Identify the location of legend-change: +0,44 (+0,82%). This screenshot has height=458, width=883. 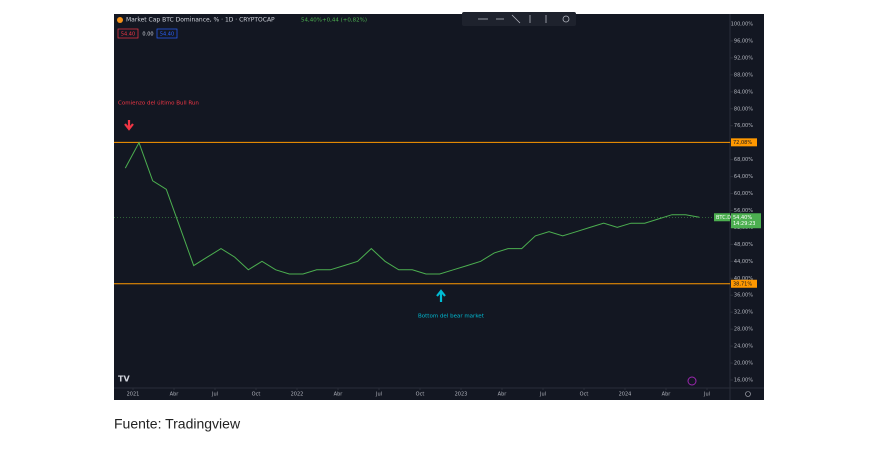
(344, 21).